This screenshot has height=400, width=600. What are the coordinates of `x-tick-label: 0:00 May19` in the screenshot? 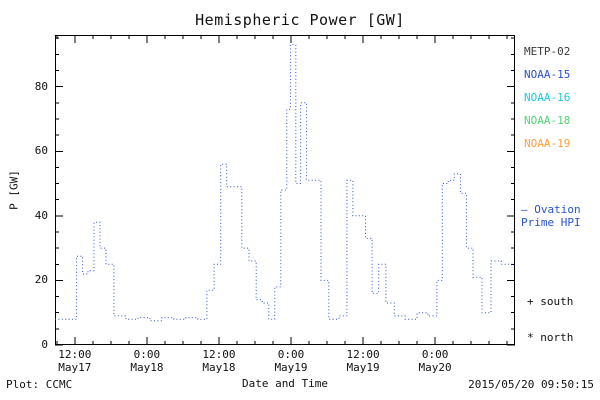 It's located at (291, 361).